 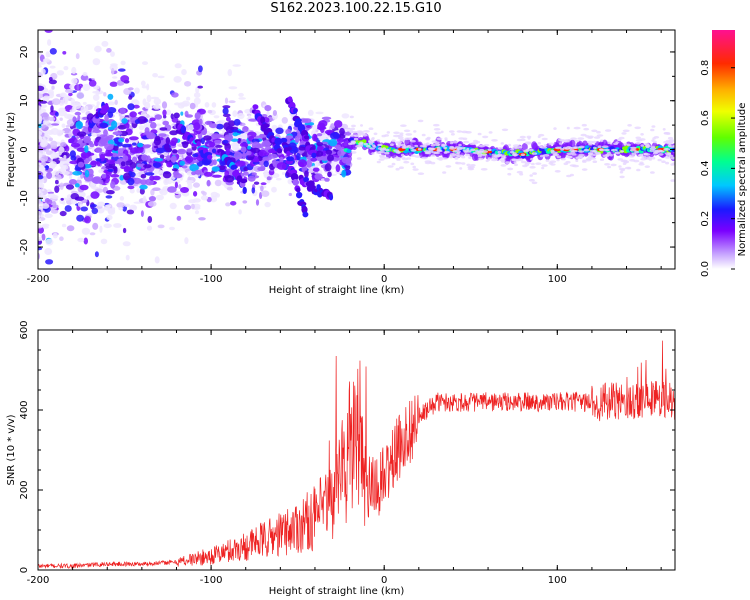 What do you see at coordinates (211, 279) in the screenshot?
I see `spectrogram-xtick-label: -100` at bounding box center [211, 279].